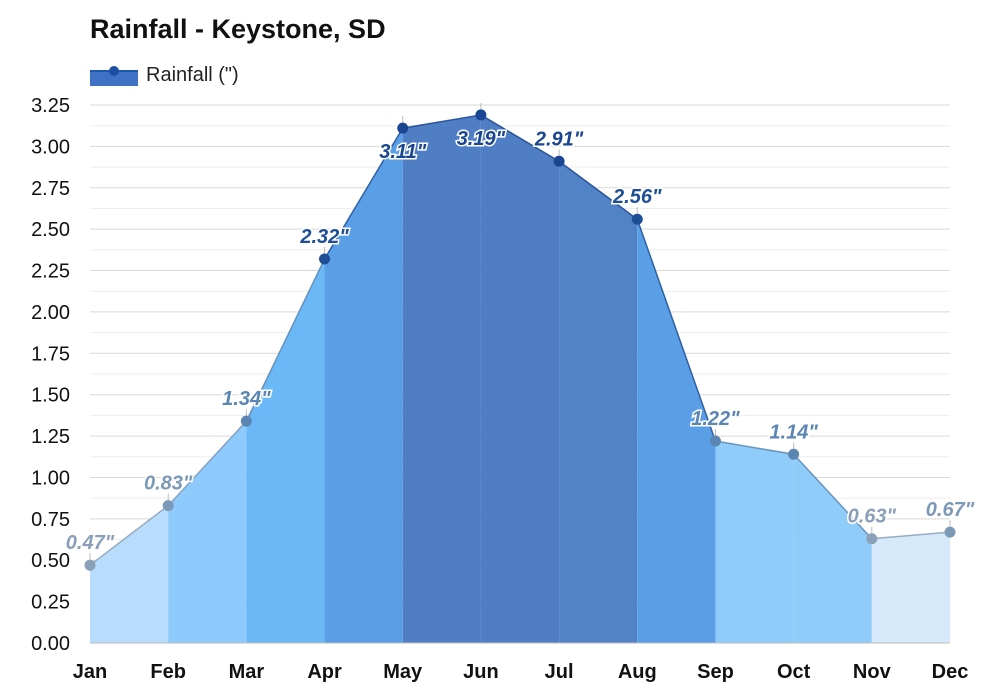 The width and height of the screenshot is (1000, 700). I want to click on y-tick-label: 0.00, so click(50, 644).